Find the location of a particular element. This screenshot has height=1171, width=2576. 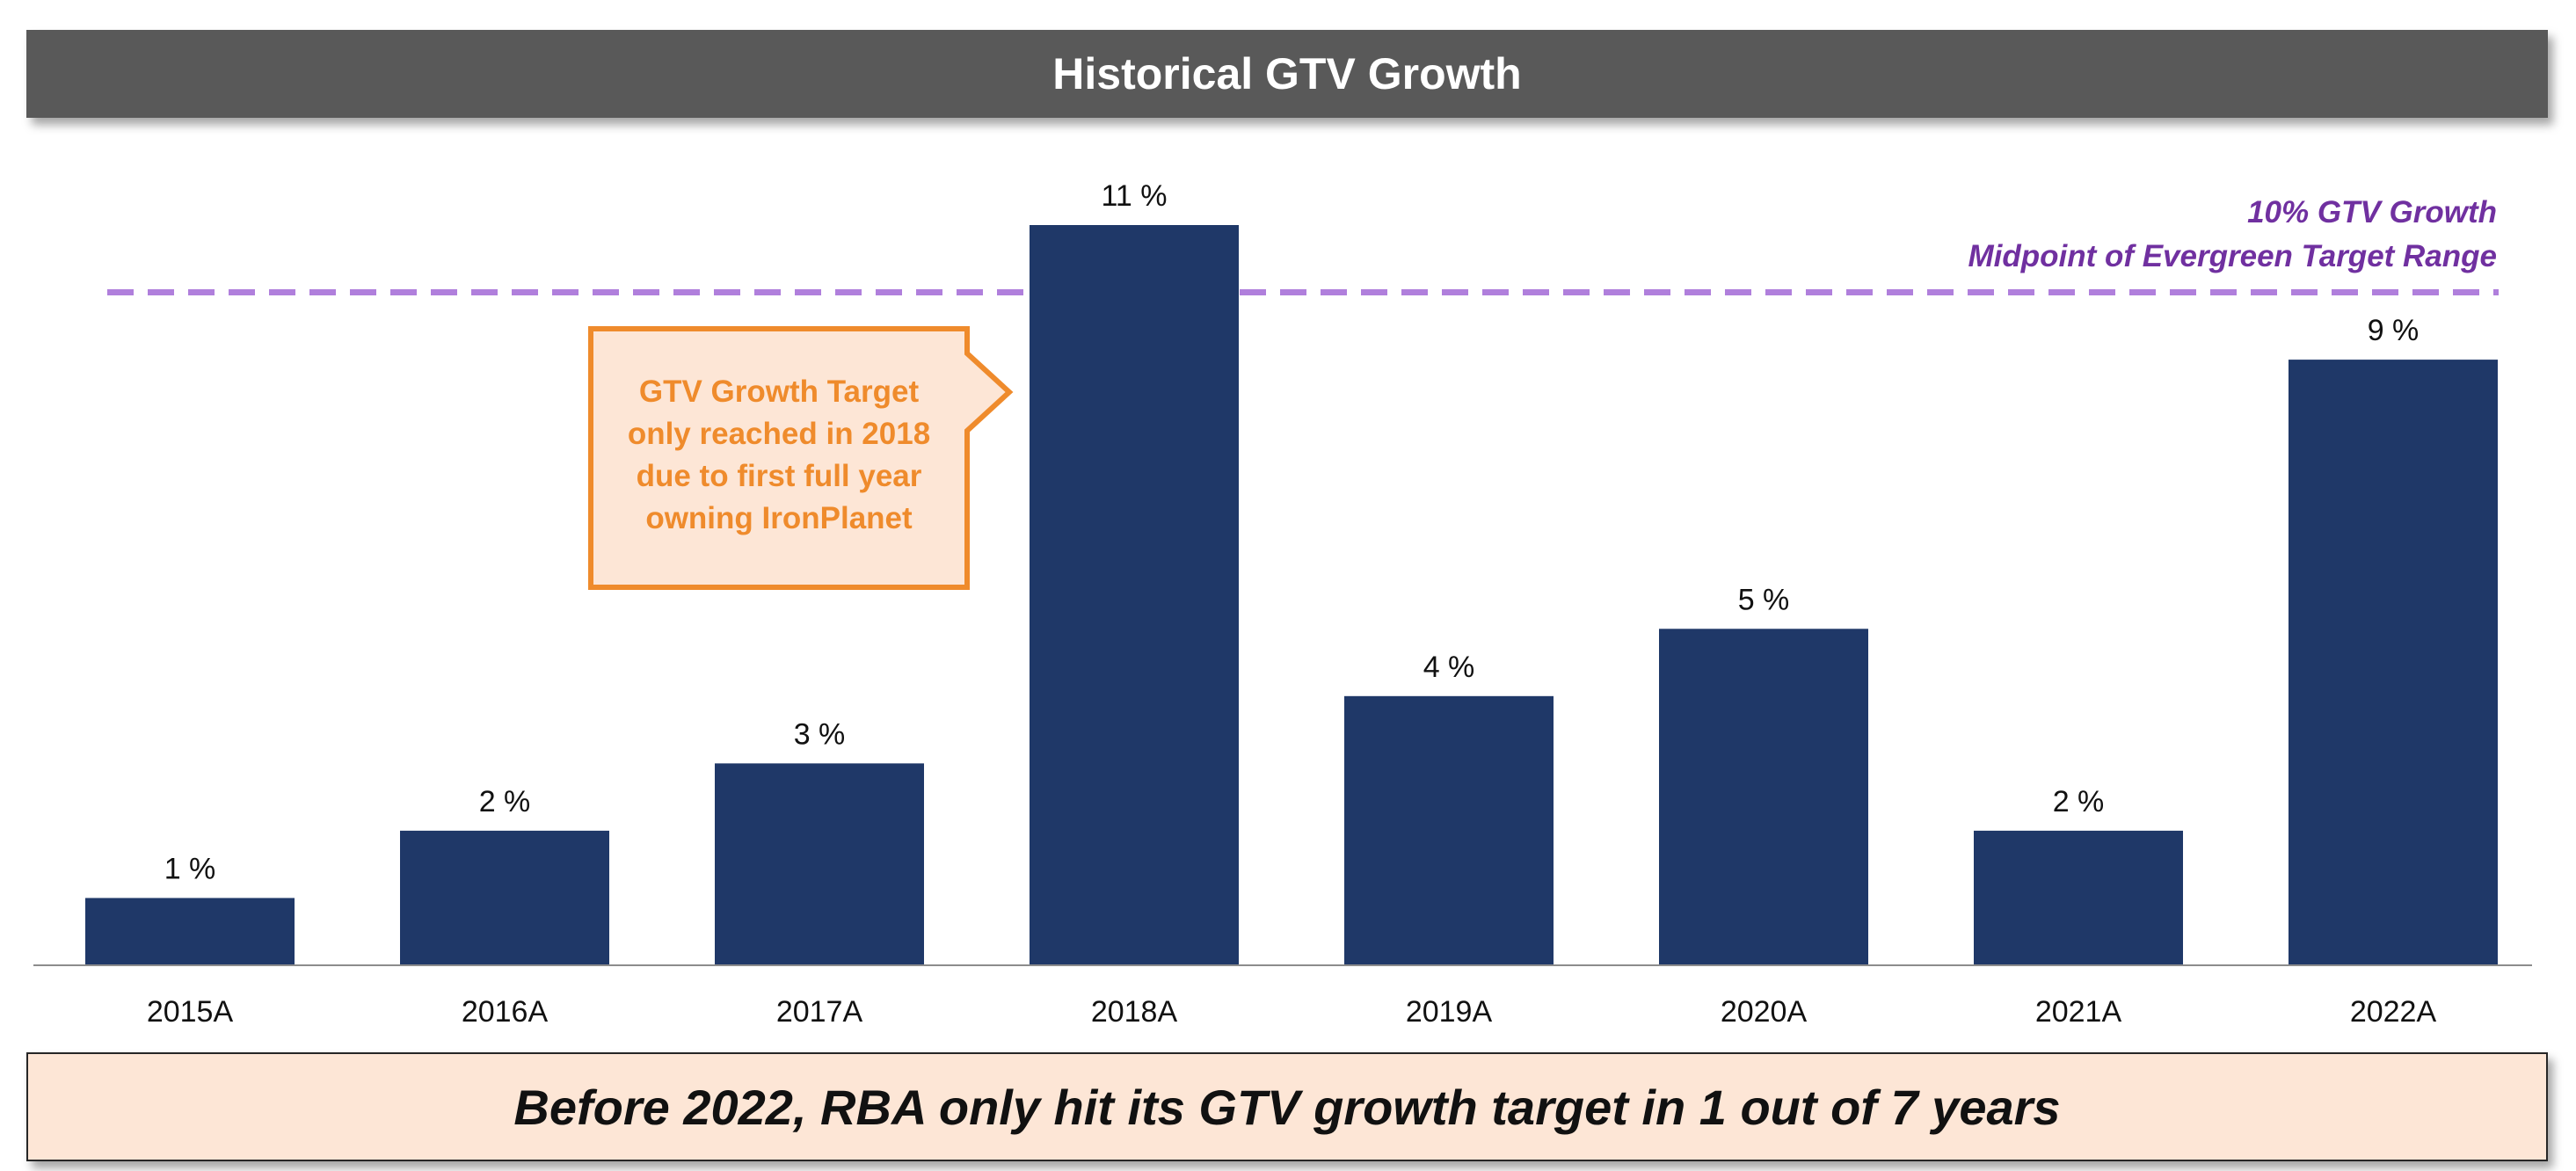

reference-line-label-2: Midpoint of Evergreen Target Range is located at coordinates (2232, 256).